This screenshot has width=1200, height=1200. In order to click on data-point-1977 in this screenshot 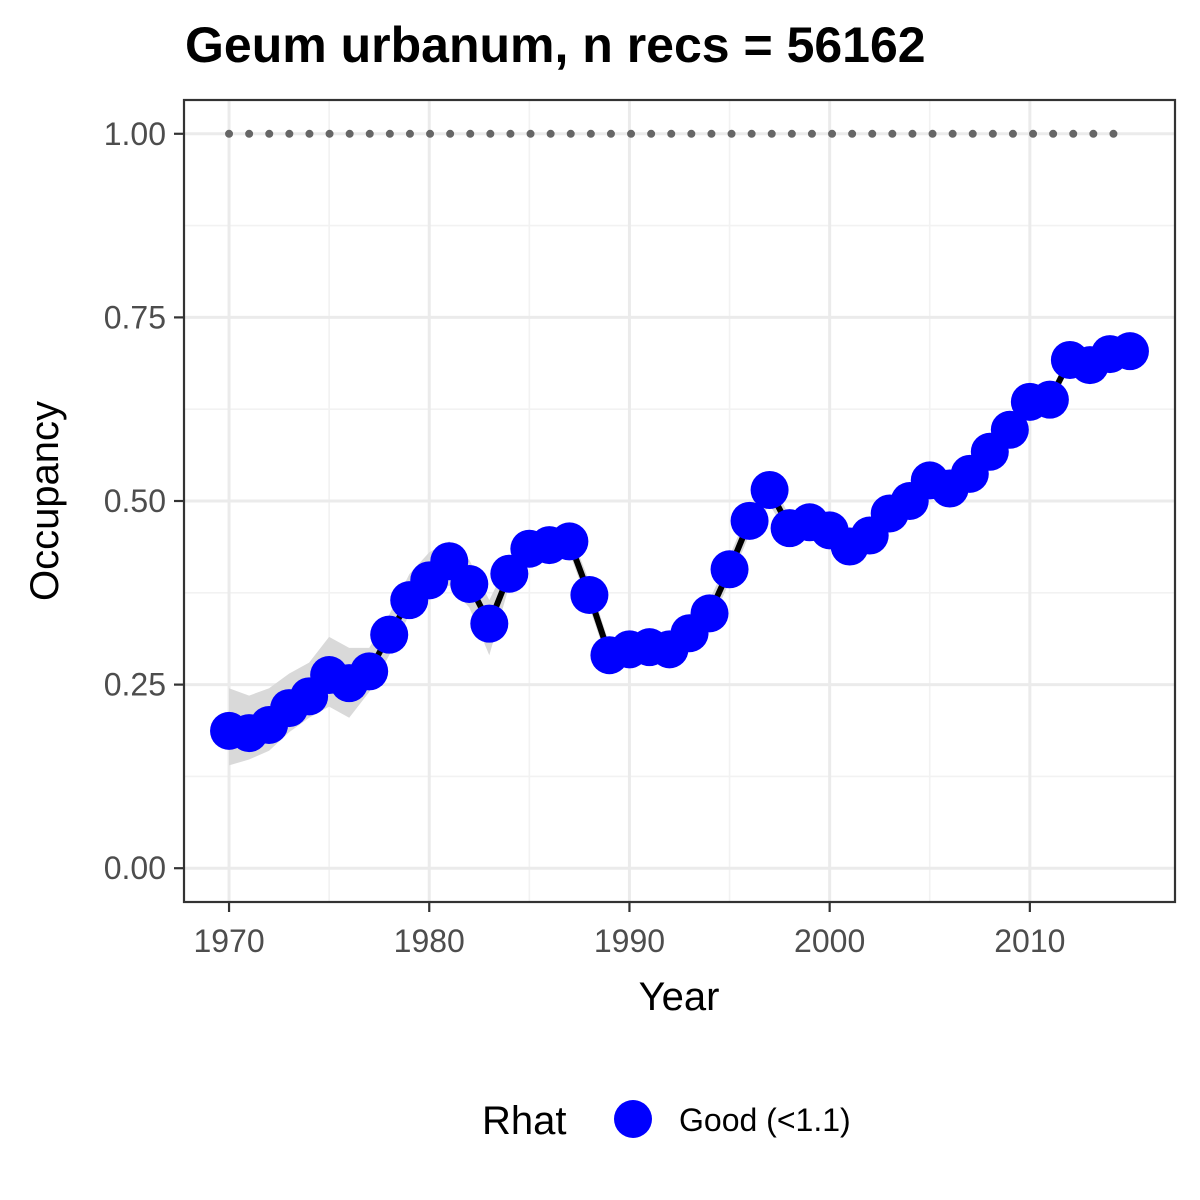, I will do `click(369, 671)`.